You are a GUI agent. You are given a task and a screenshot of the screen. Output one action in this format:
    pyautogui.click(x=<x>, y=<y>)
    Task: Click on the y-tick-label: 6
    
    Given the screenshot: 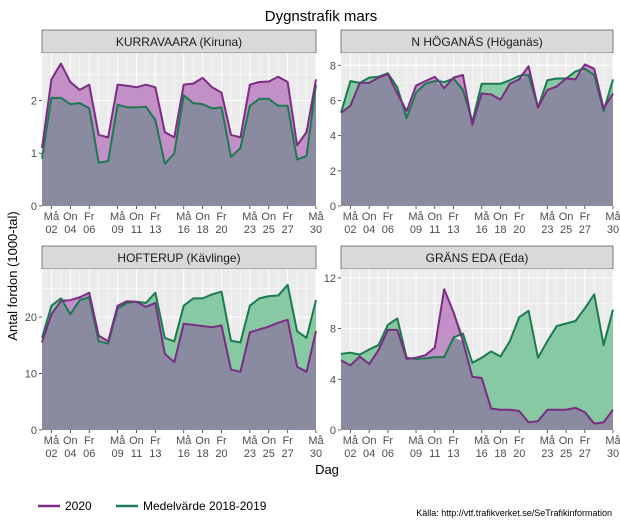 What is the action you would take?
    pyautogui.click(x=333, y=101)
    